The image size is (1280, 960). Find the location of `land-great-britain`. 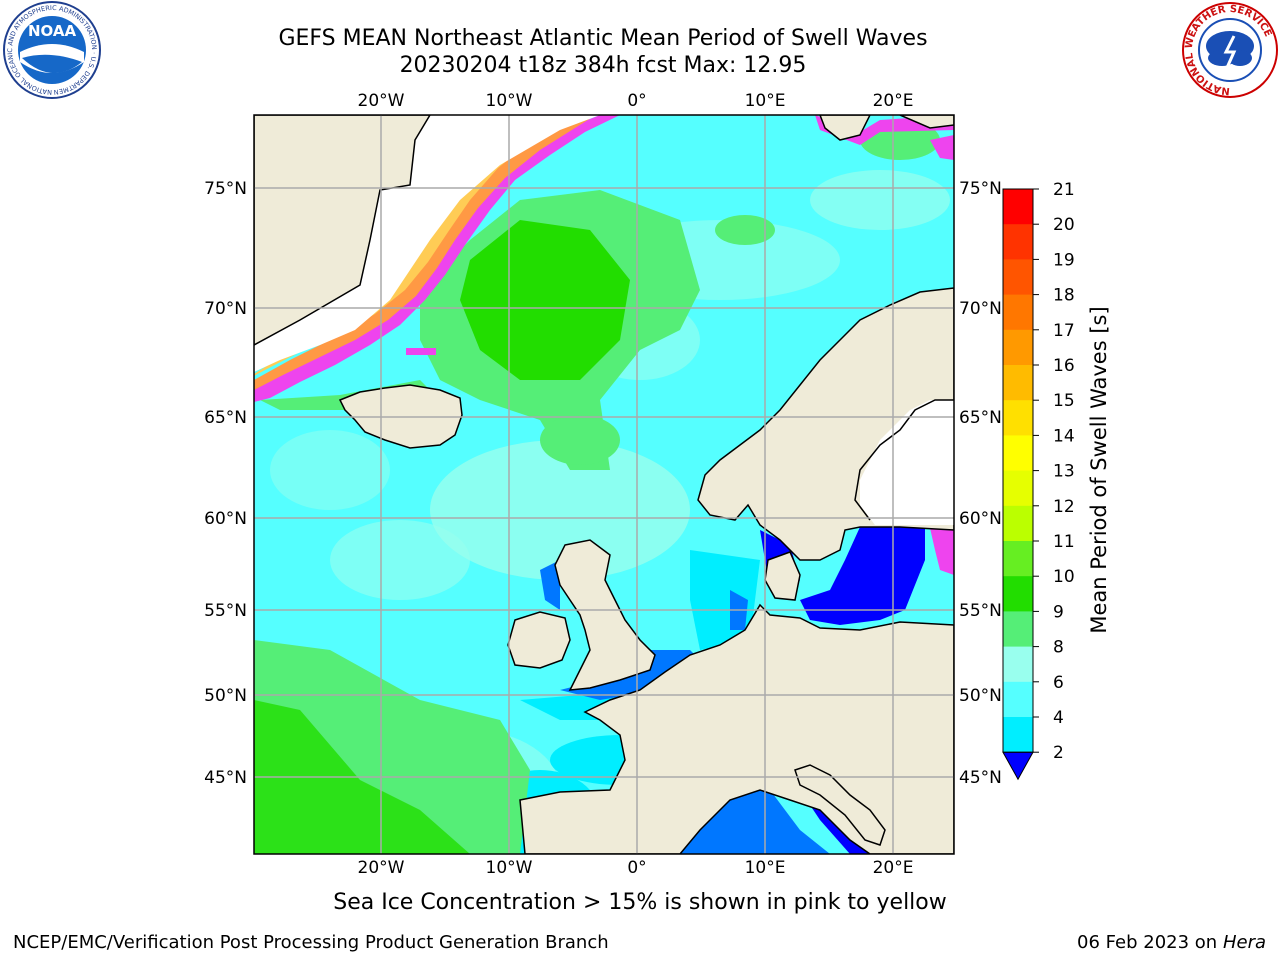

land-great-britain is located at coordinates (605, 615).